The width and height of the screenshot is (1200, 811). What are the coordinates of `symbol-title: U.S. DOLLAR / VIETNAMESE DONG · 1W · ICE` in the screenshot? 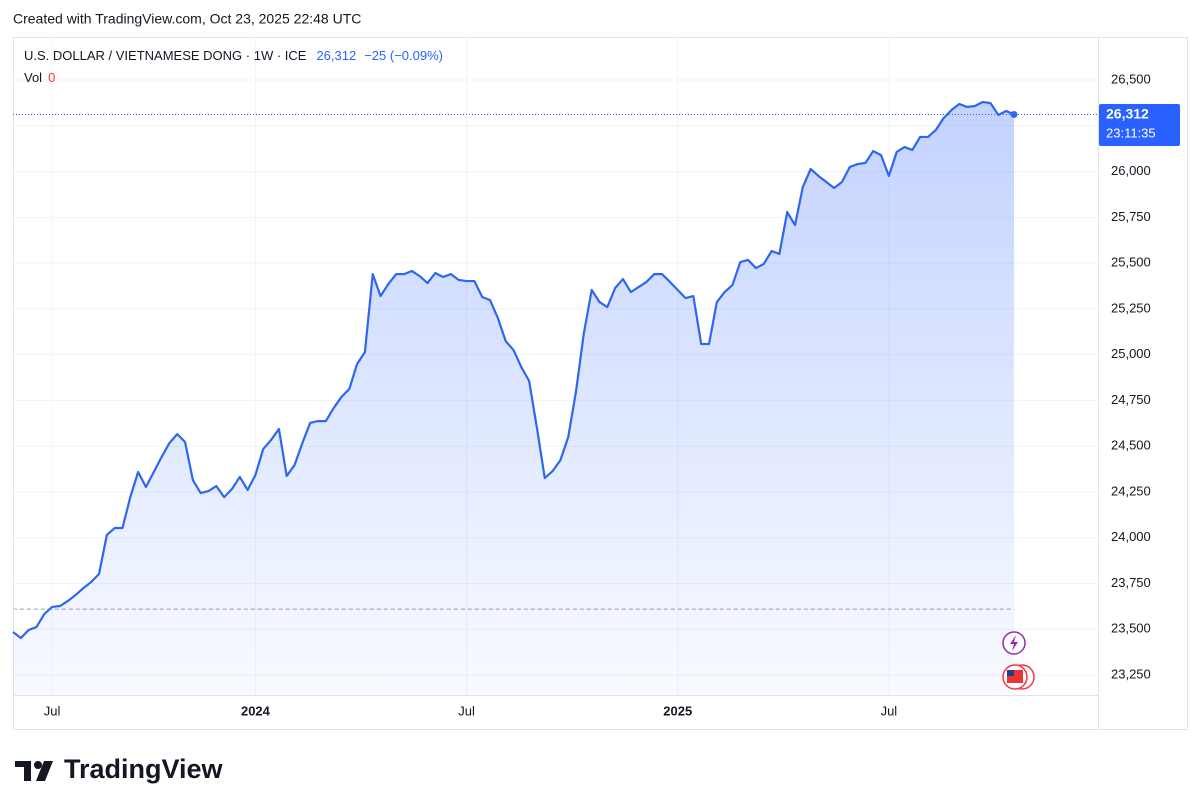 It's located at (165, 55).